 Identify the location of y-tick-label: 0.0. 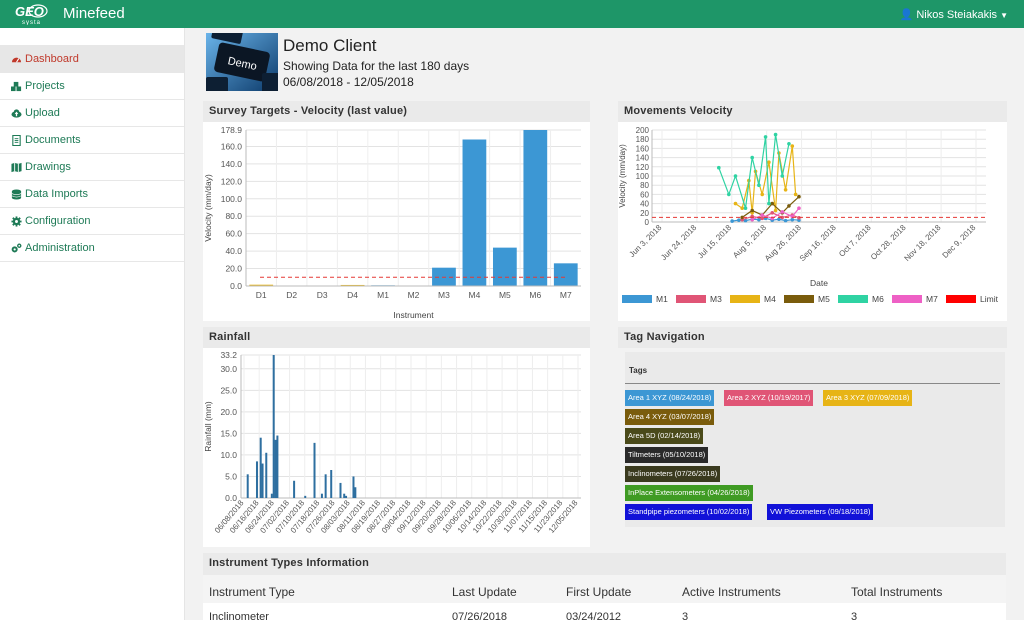
(231, 498).